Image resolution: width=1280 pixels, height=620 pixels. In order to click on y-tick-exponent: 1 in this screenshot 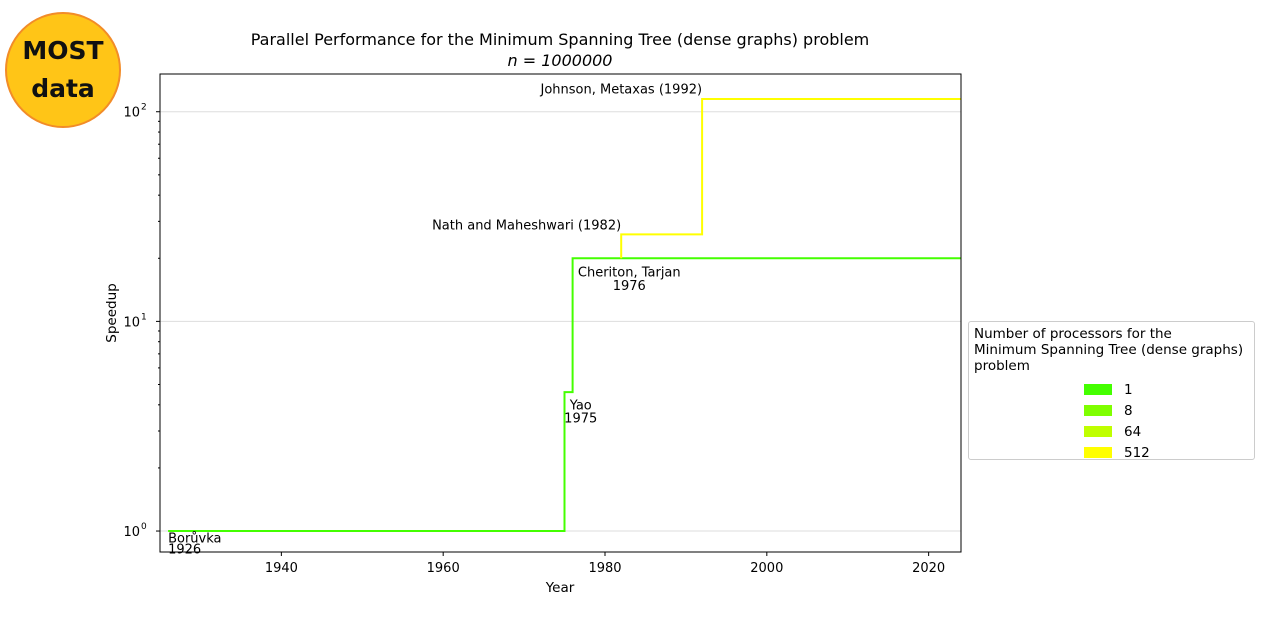, I will do `click(144, 317)`.